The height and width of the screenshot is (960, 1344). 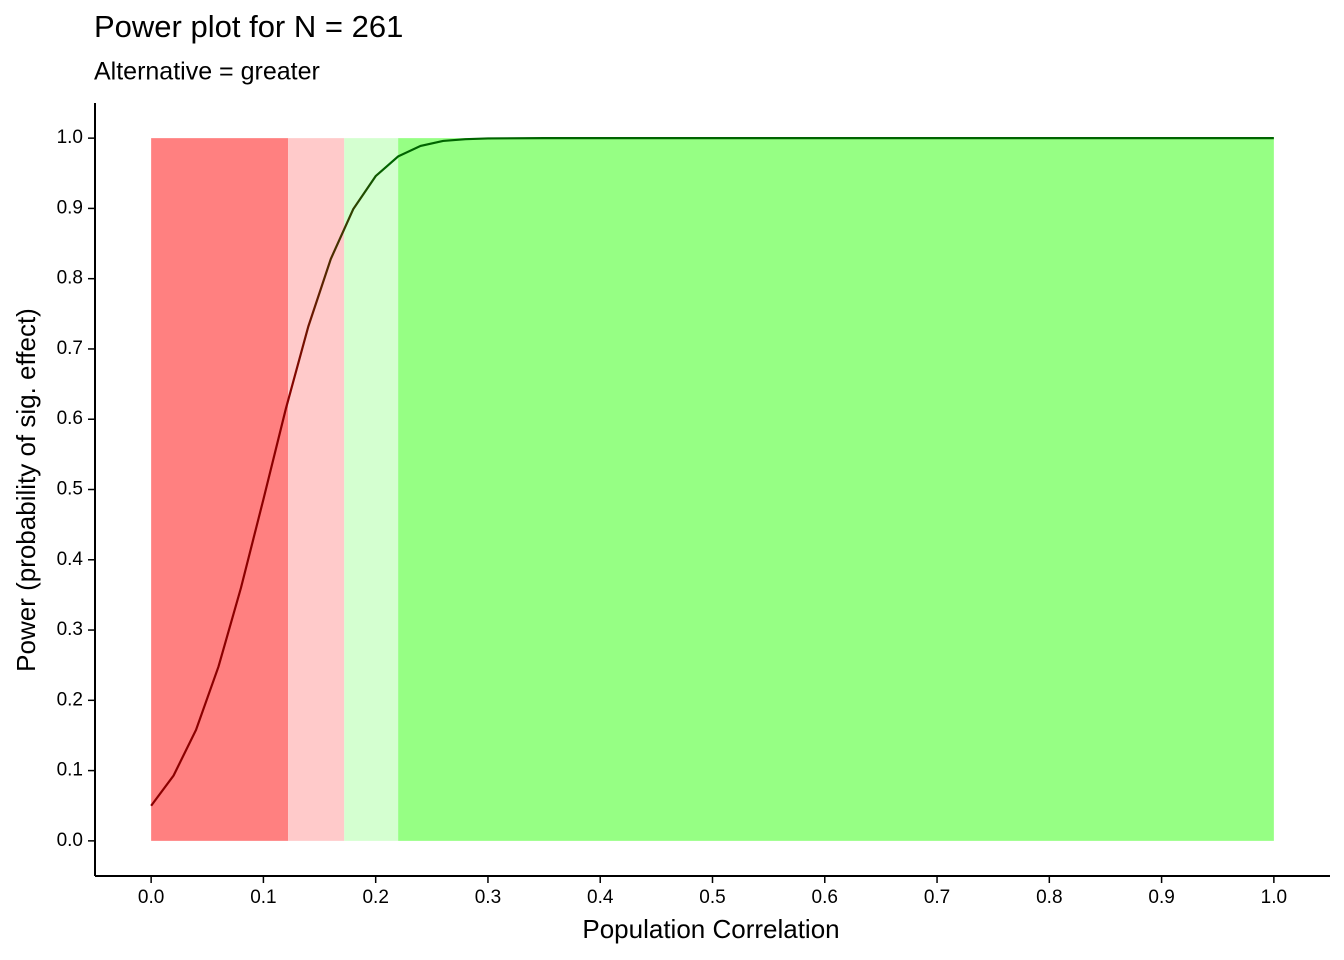 What do you see at coordinates (207, 72) in the screenshot?
I see `chart-subtitle: Alternative = greater` at bounding box center [207, 72].